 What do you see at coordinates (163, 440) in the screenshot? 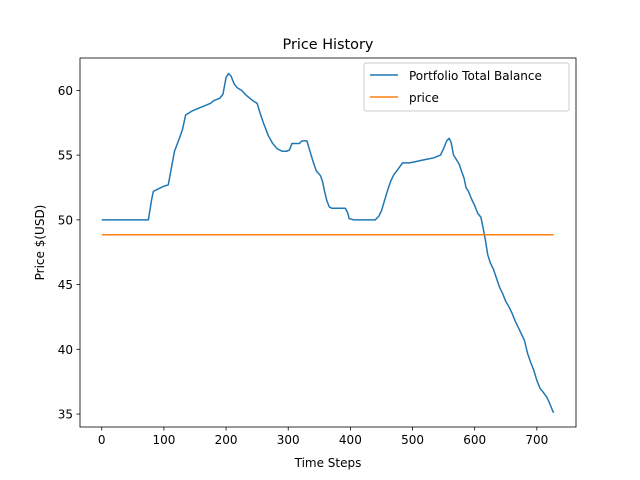
I see `x-tick-label: 100` at bounding box center [163, 440].